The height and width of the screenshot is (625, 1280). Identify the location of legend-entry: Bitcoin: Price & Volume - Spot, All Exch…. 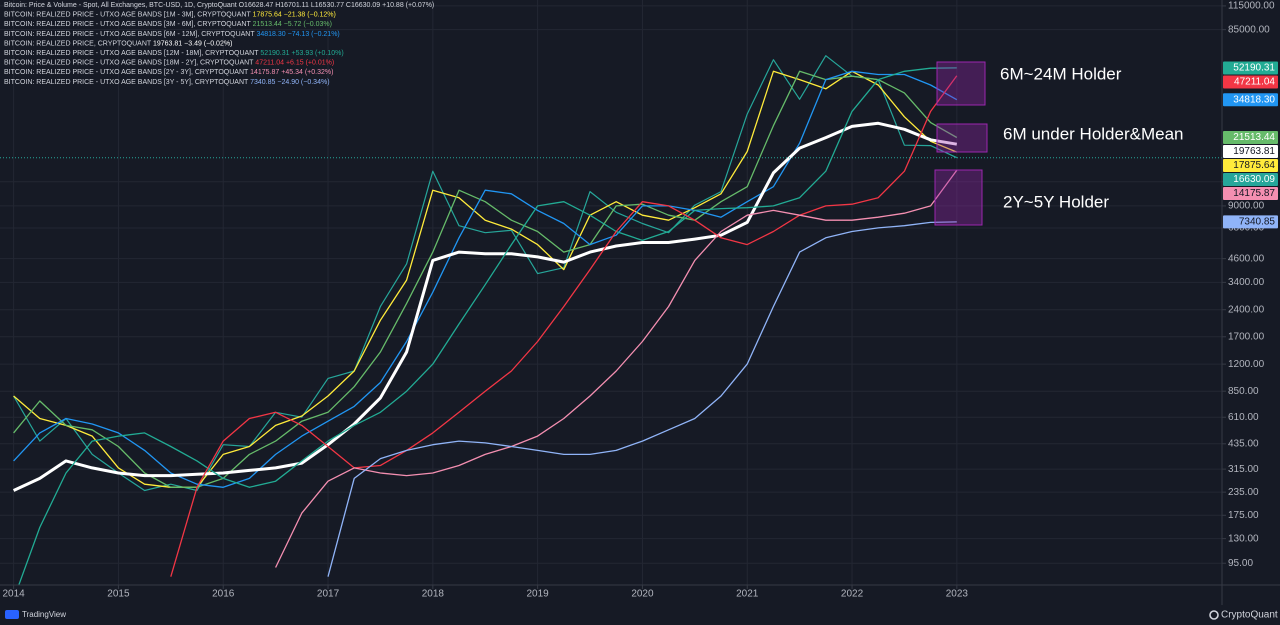
(219, 5).